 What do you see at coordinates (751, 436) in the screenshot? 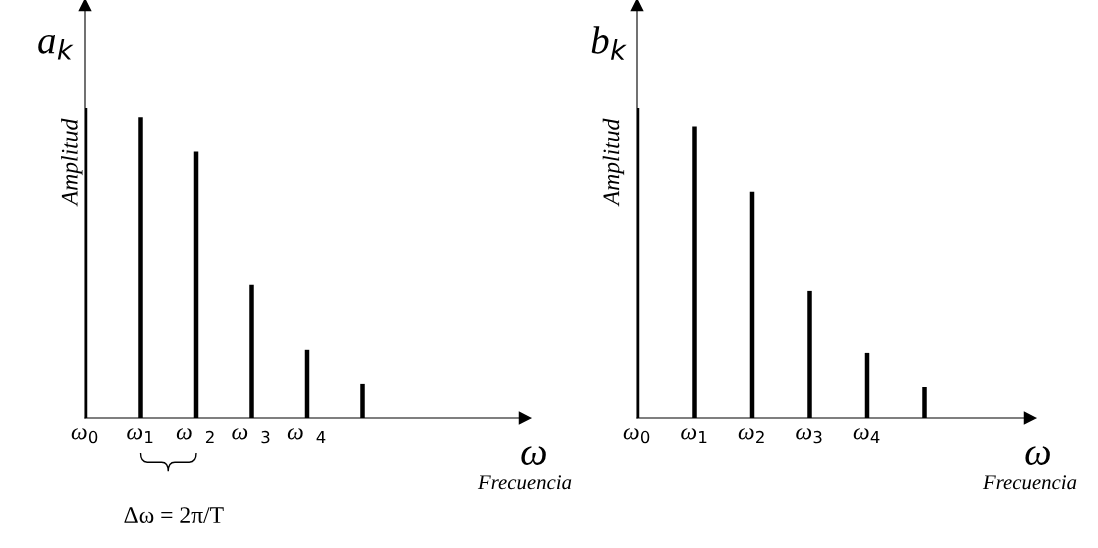
I see `x-tick-label: ω$_{2}$` at bounding box center [751, 436].